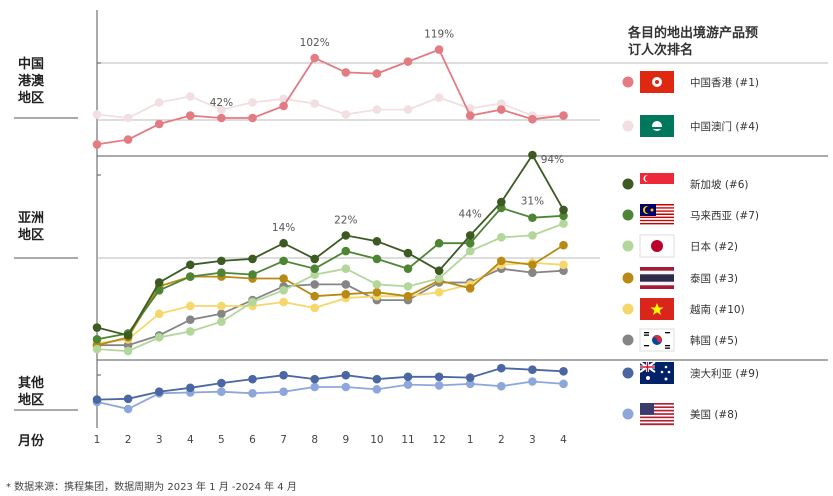 The width and height of the screenshot is (833, 496). I want to click on legend-label: 中国香港 (#1), so click(724, 82).